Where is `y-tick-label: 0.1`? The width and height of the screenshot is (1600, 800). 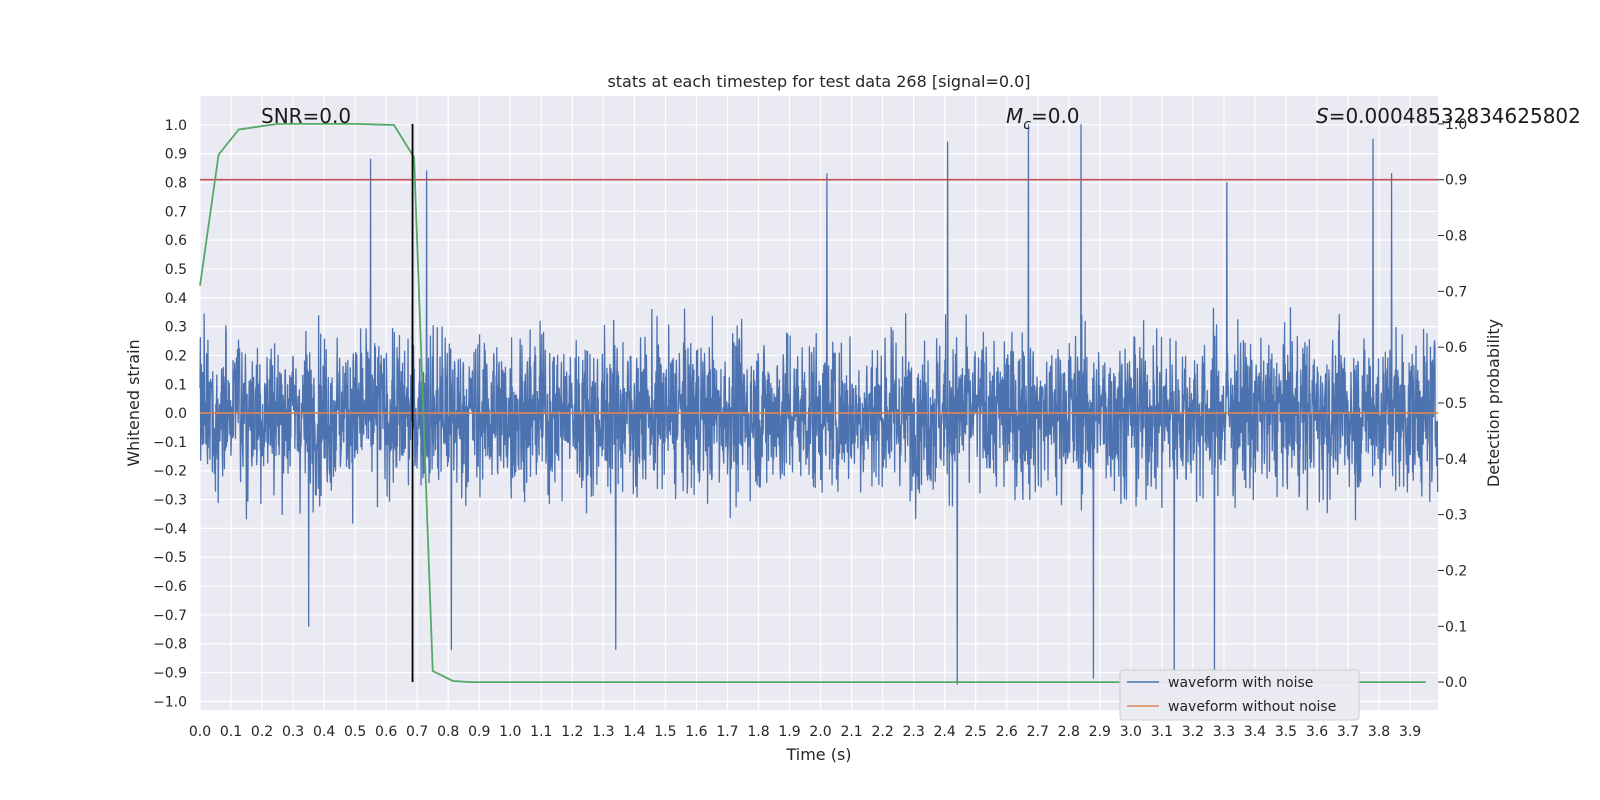
y-tick-label: 0.1 is located at coordinates (176, 385).